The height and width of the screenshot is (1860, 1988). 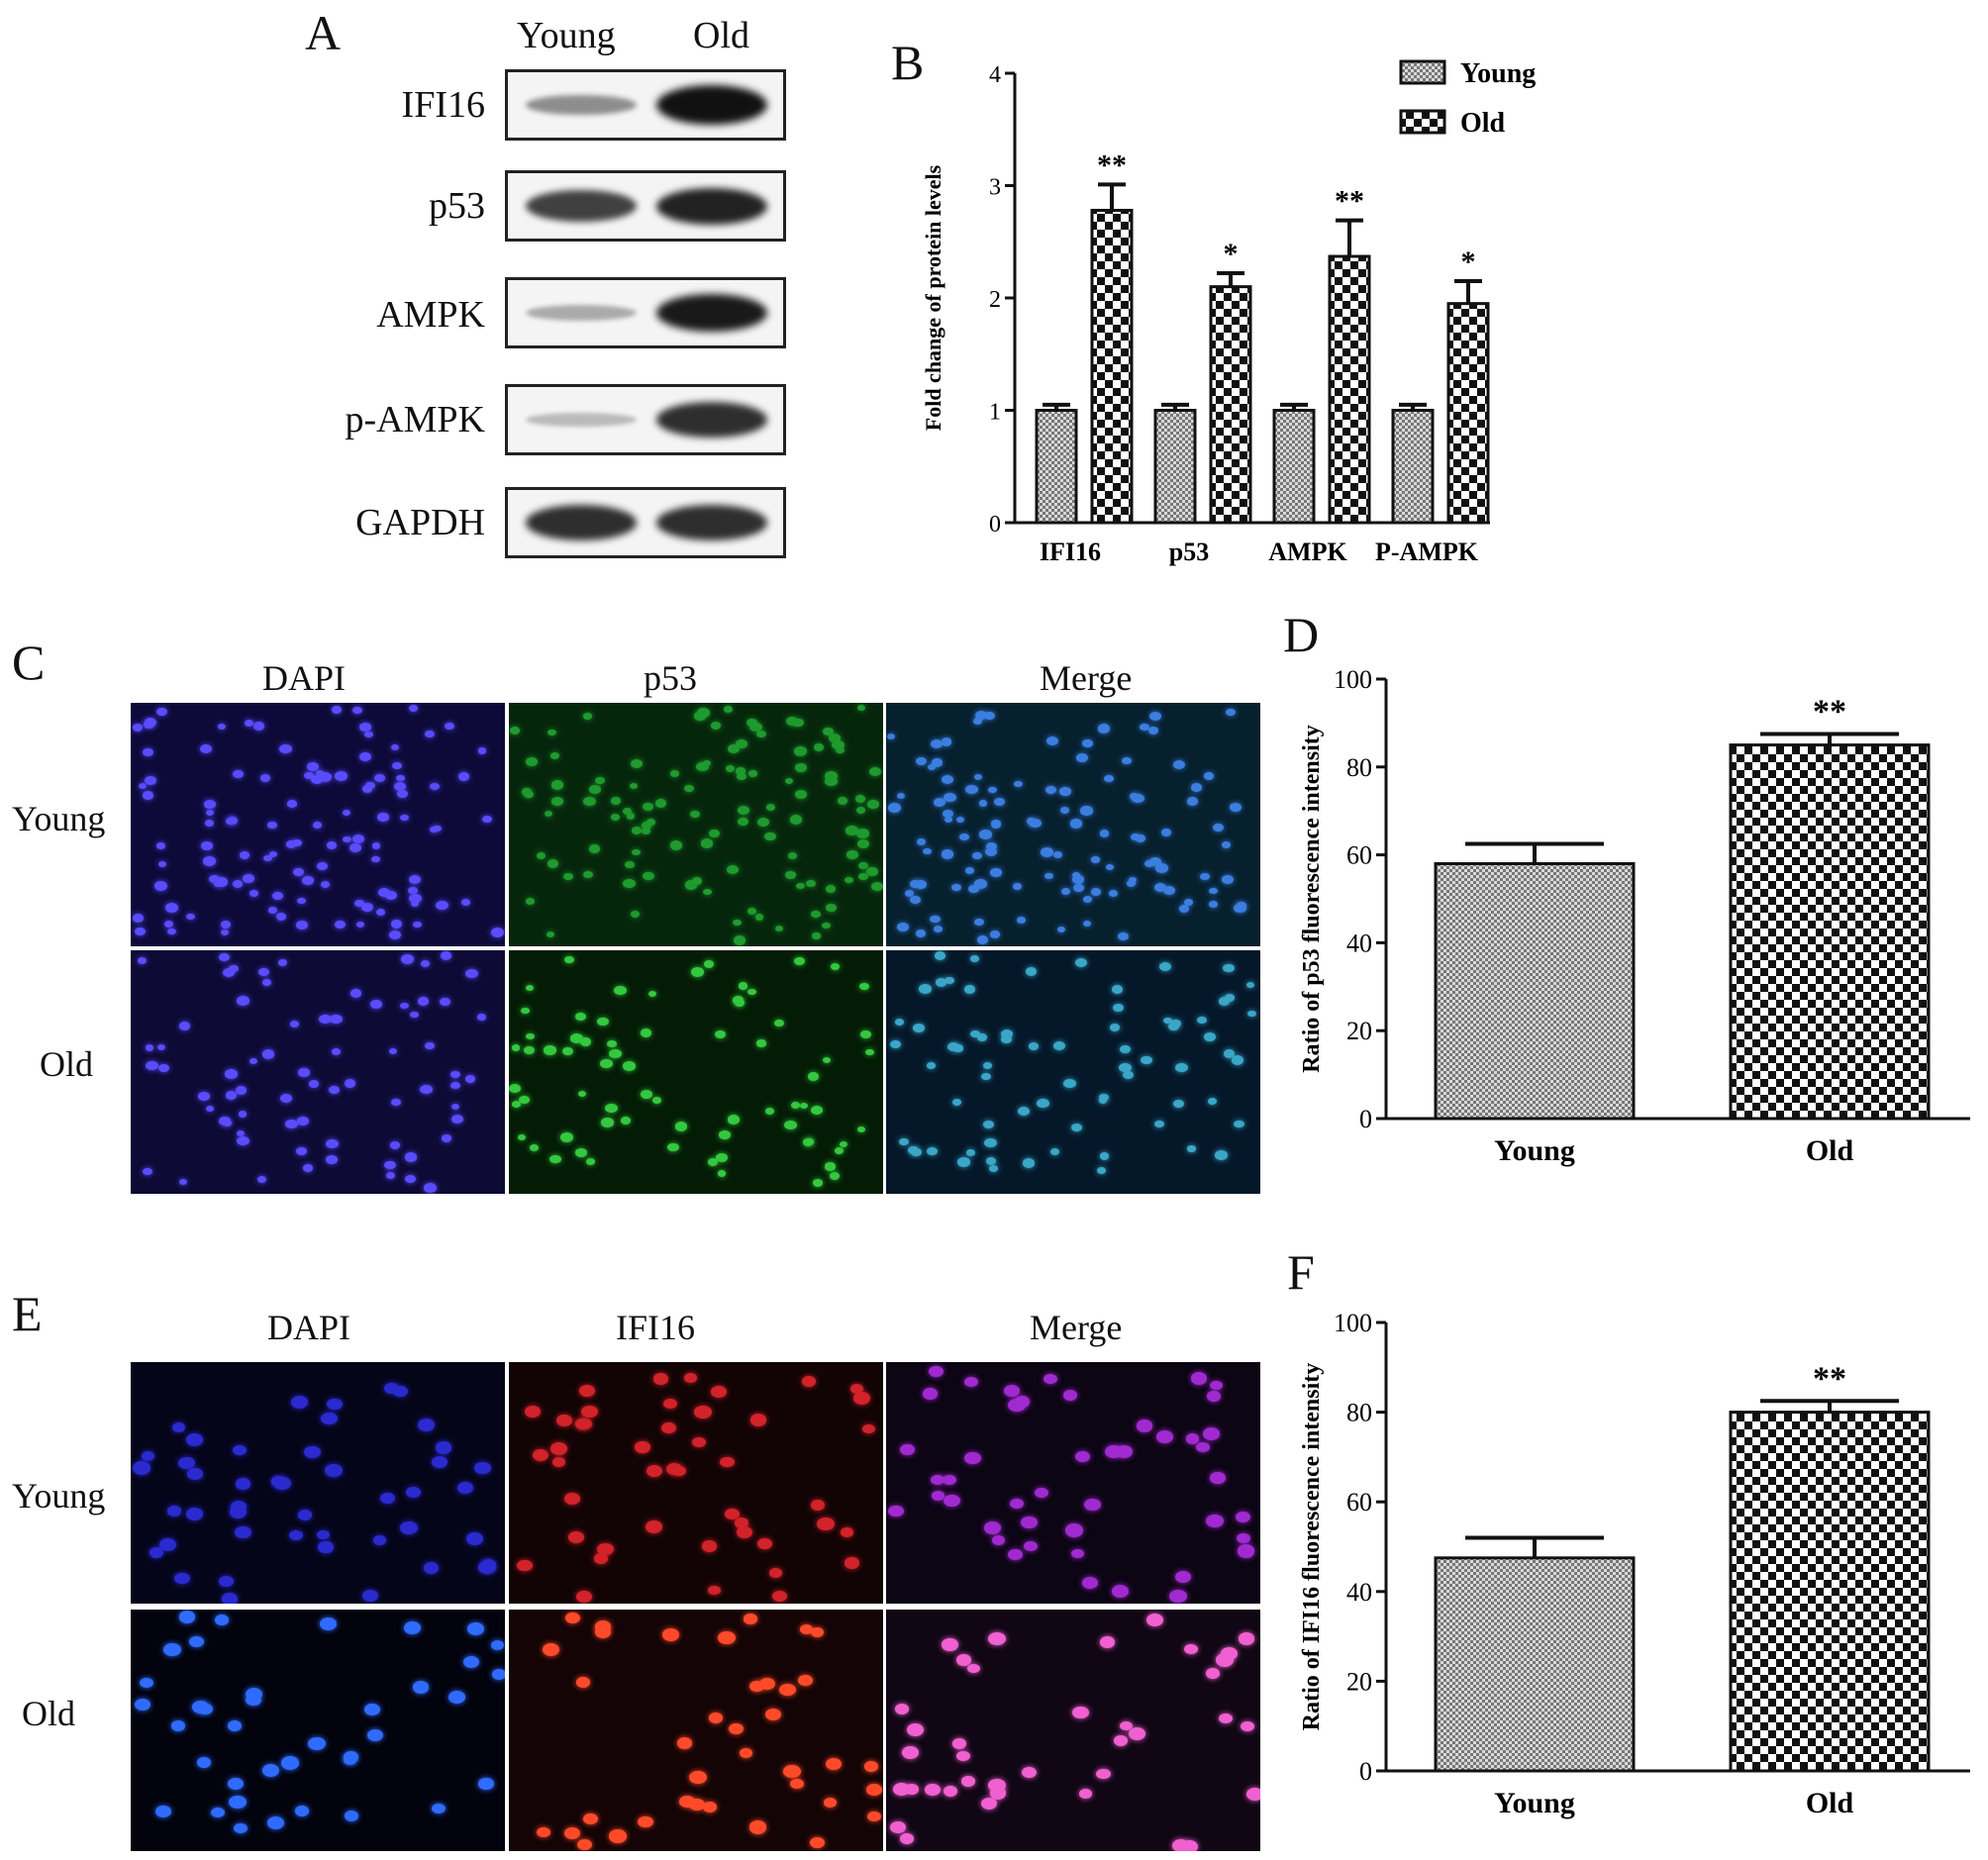 What do you see at coordinates (1535, 1664) in the screenshot?
I see `chart-f-bar-young` at bounding box center [1535, 1664].